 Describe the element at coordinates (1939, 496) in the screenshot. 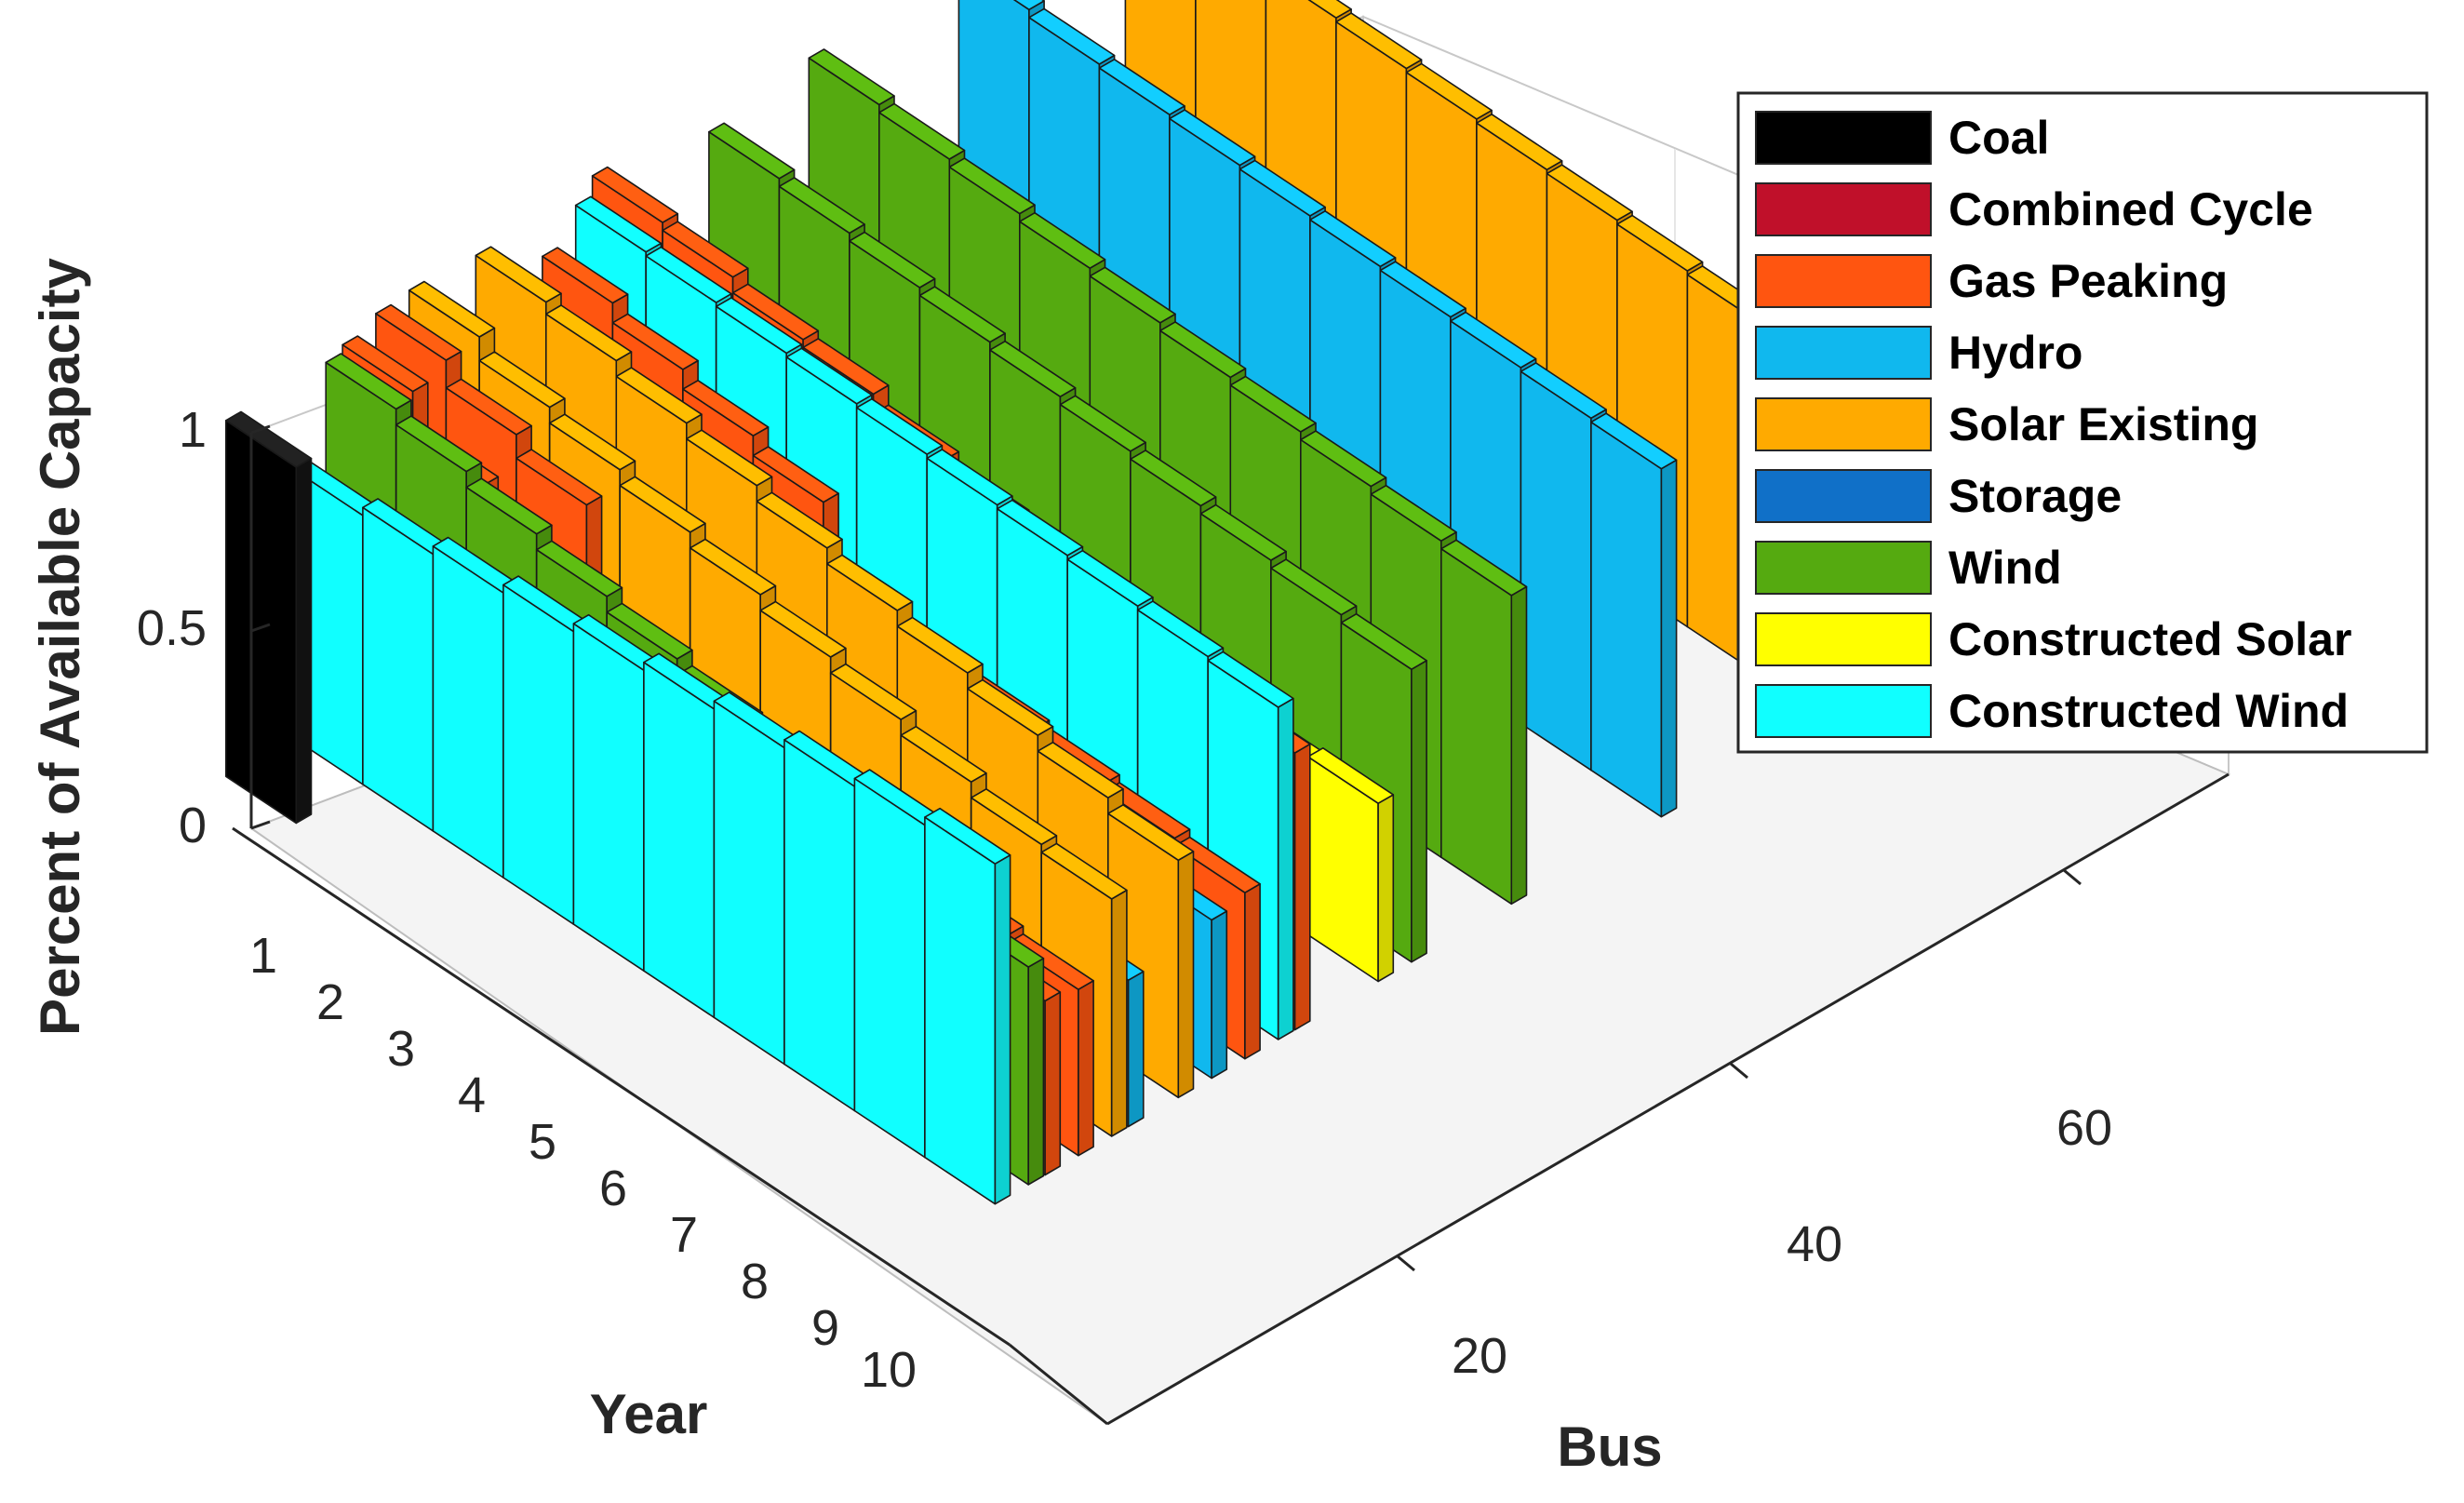

I see `legend-item: Storage` at that location.